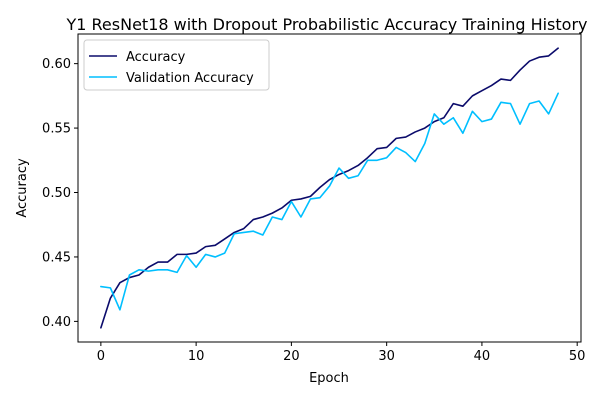 The width and height of the screenshot is (600, 400). Describe the element at coordinates (56, 129) in the screenshot. I see `y-tick-label: 0.55` at that location.